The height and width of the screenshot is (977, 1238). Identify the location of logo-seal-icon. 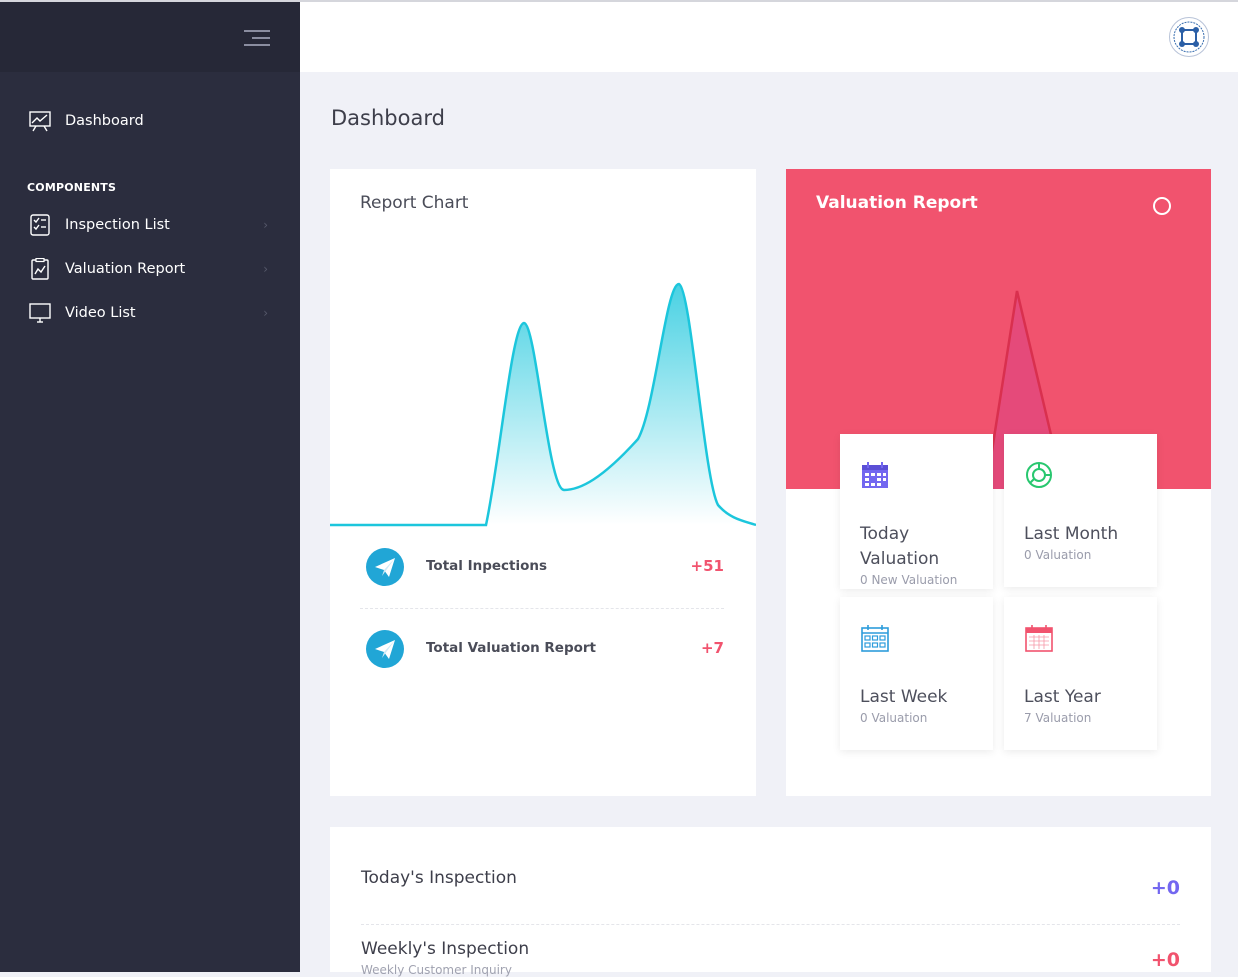
(1189, 37).